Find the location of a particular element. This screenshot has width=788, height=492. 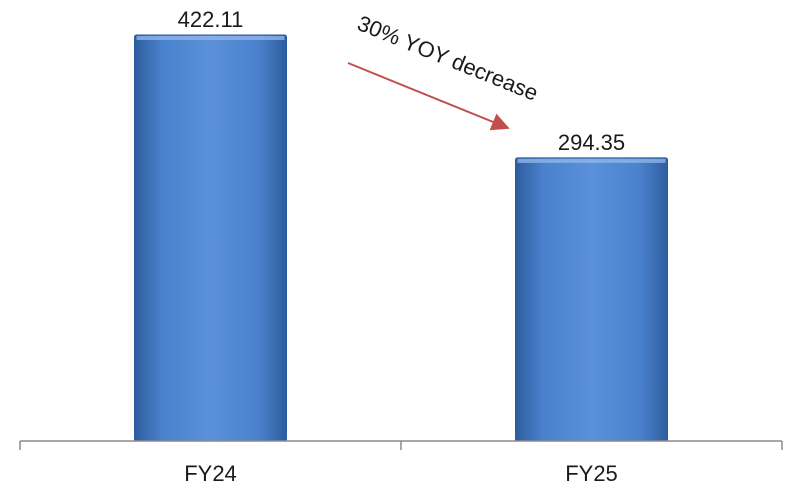

x-axis-ticks is located at coordinates (401, 445).